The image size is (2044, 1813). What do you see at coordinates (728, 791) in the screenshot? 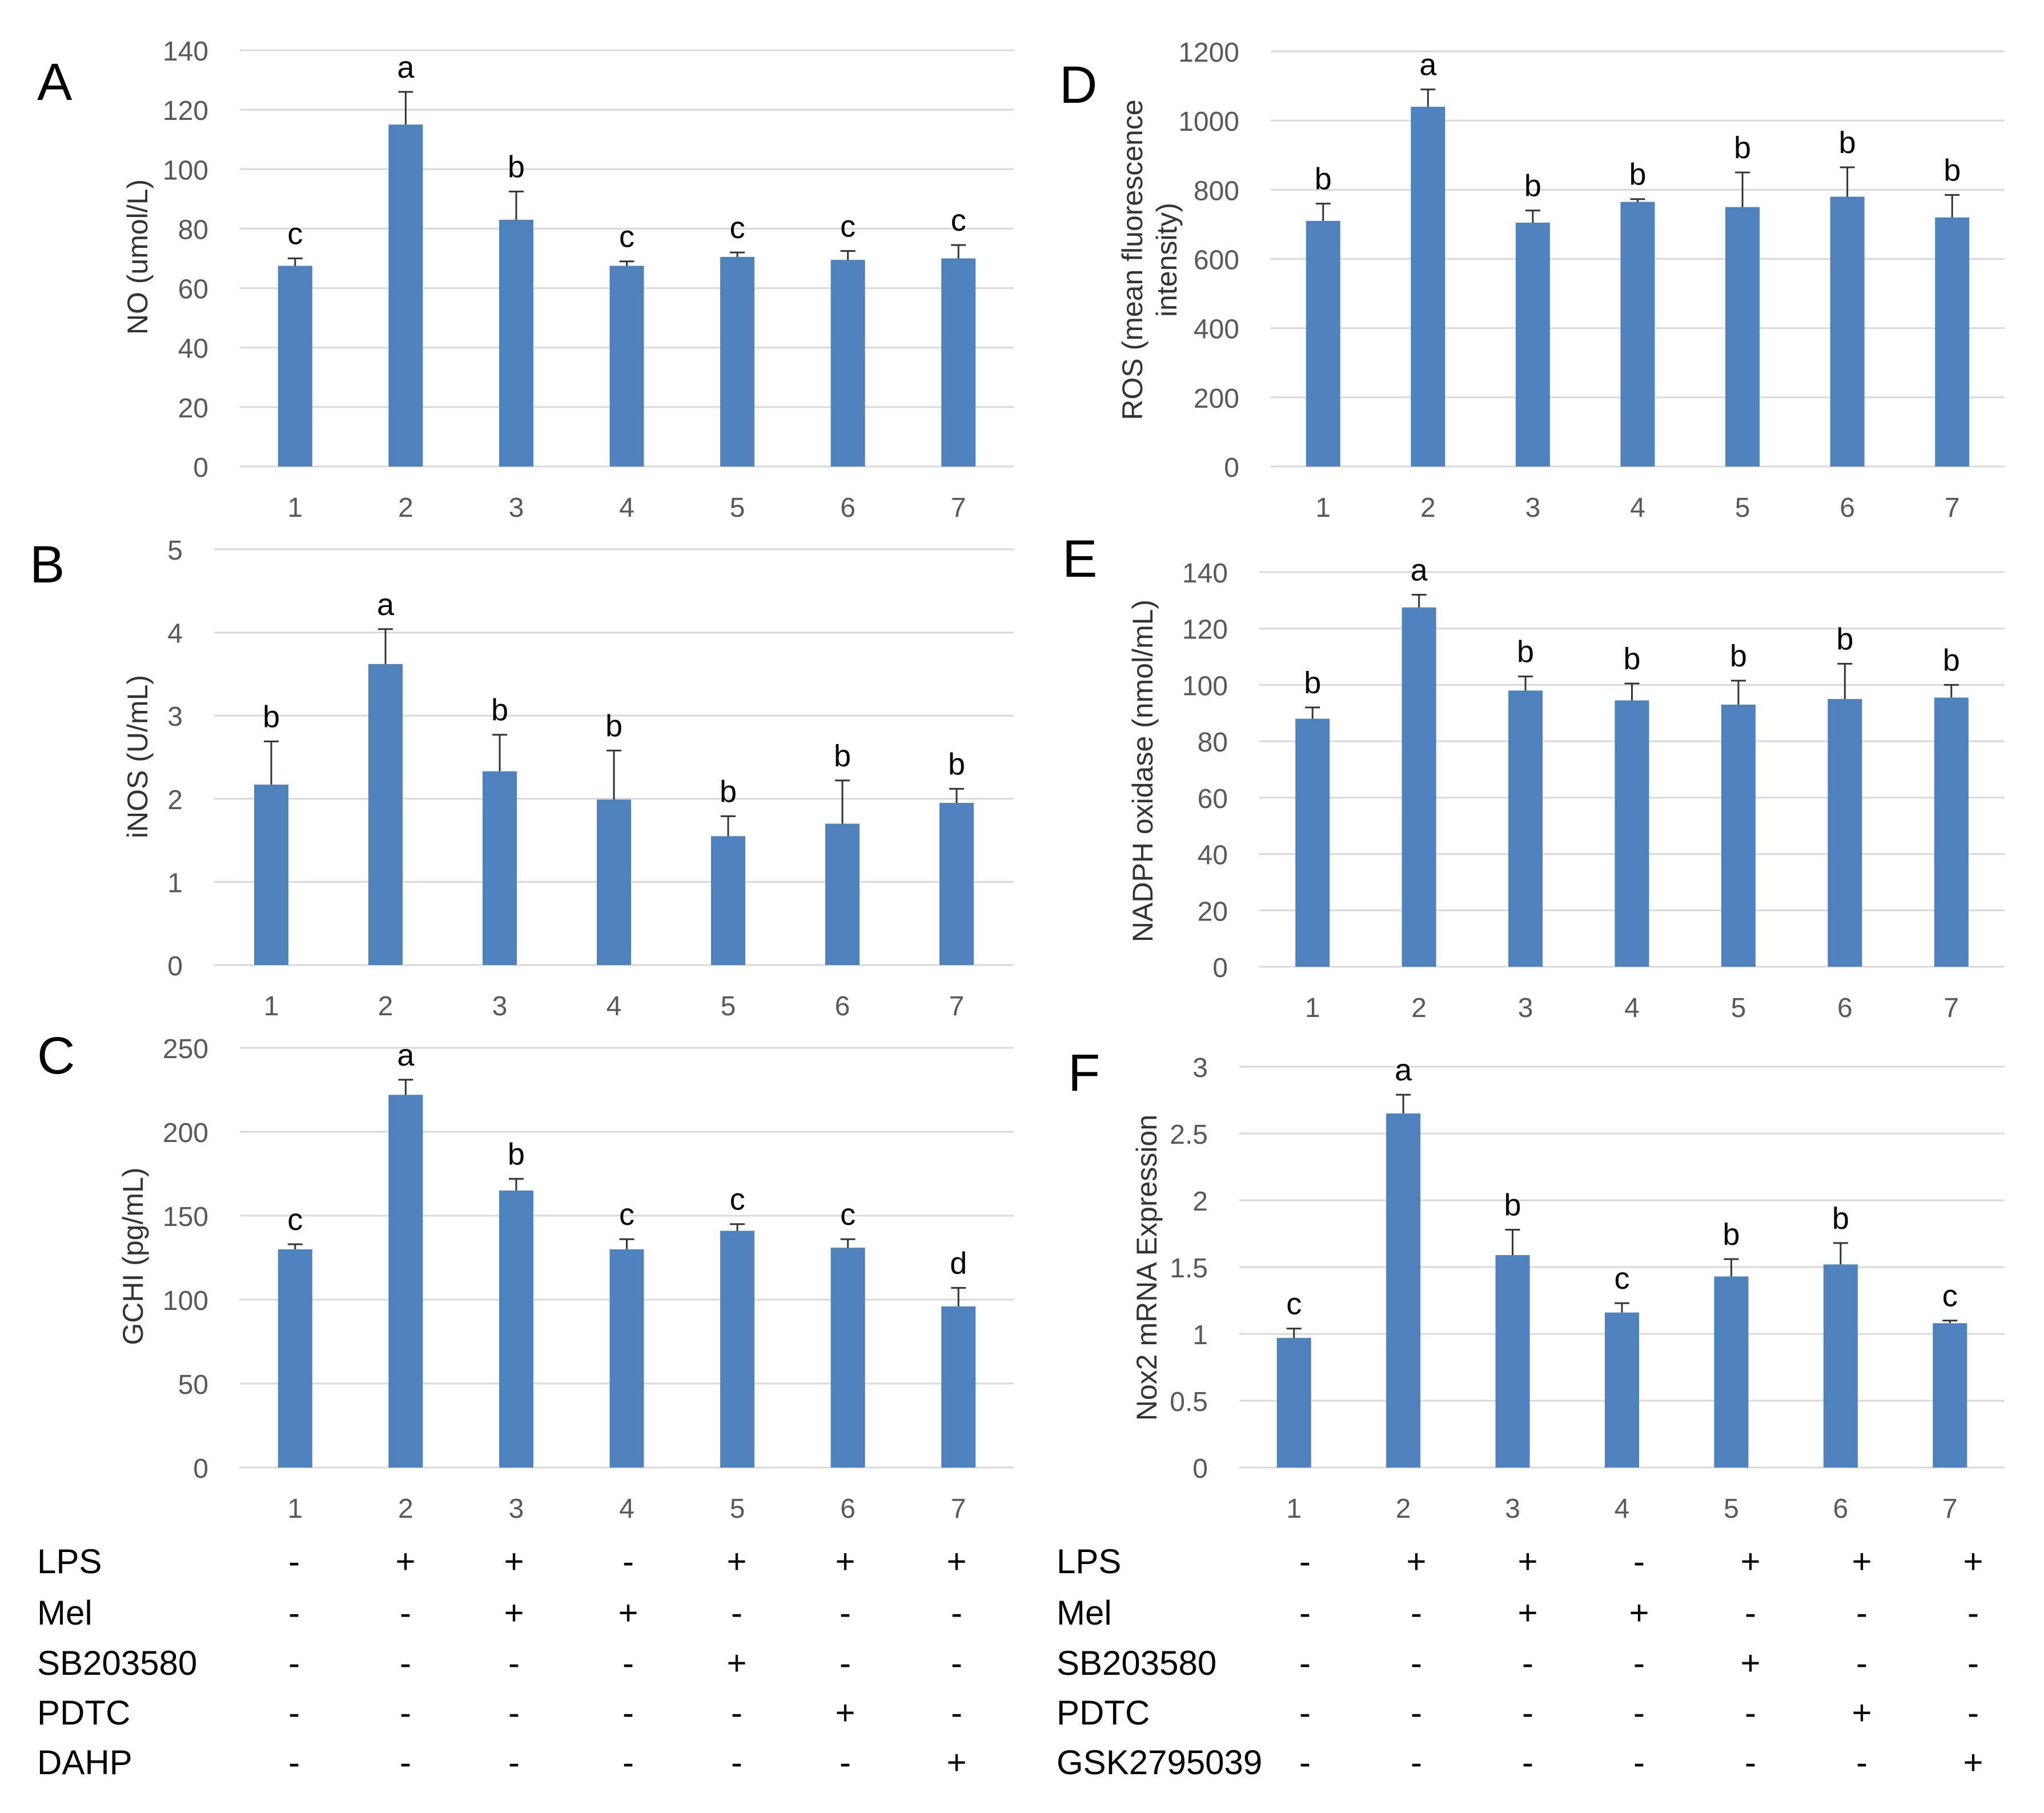
I see `panel-b-sig-letter-5: b` at bounding box center [728, 791].